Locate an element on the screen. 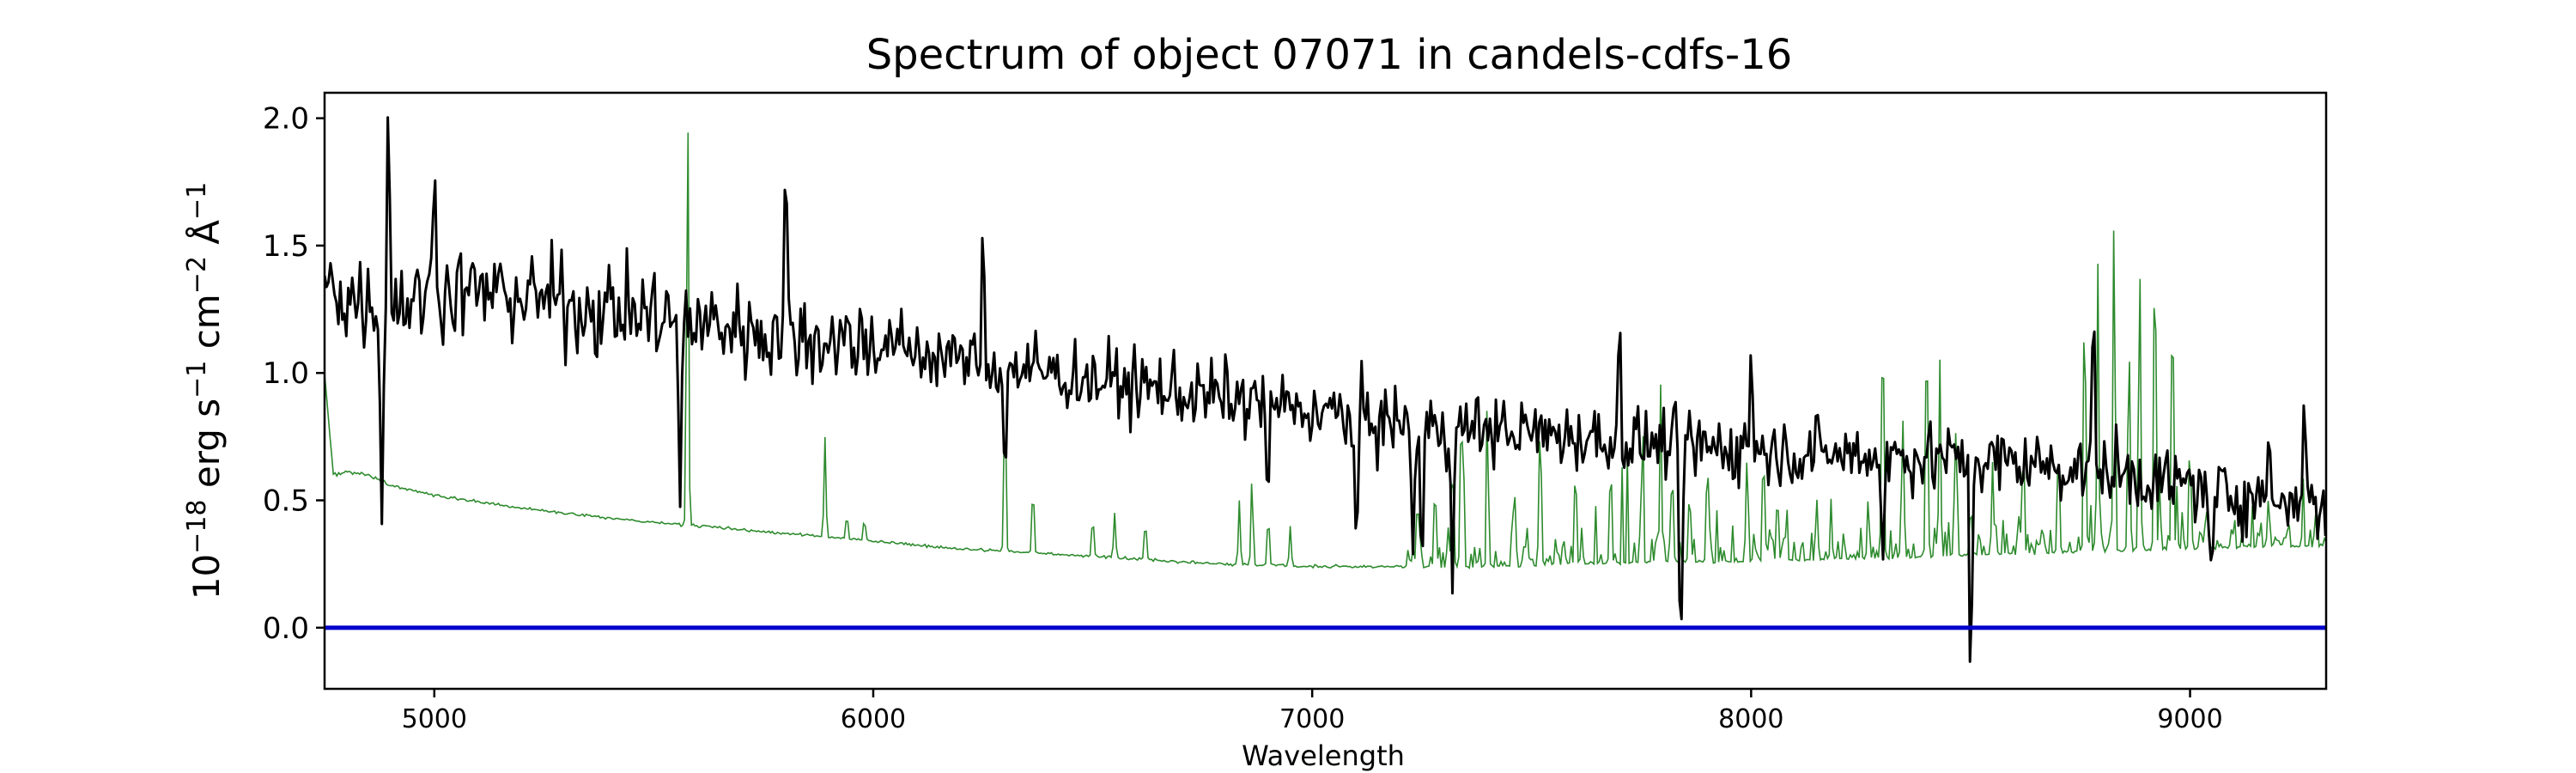  y-label-t1: erg s is located at coordinates (207, 449).